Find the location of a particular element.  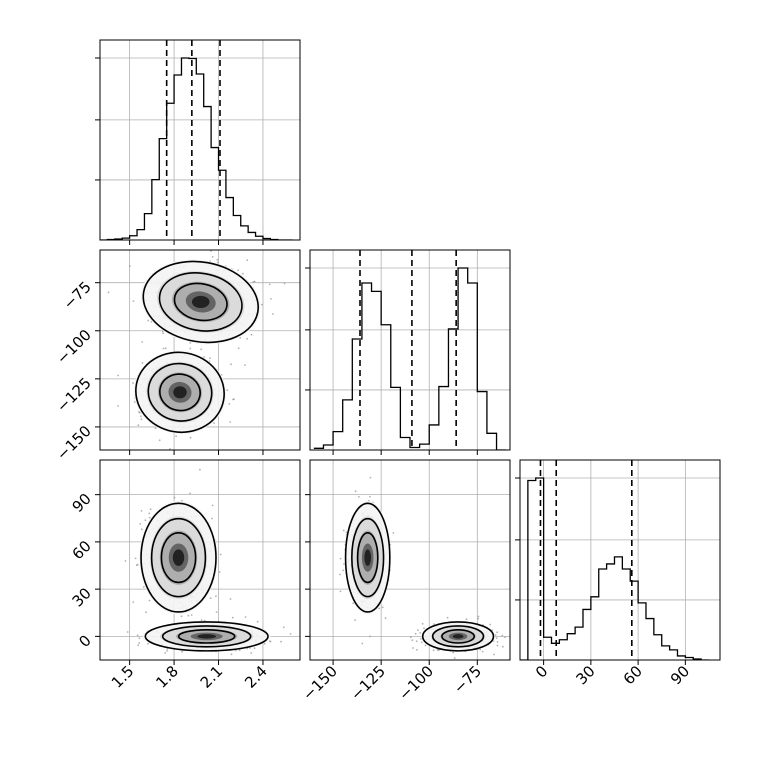

x-tick-label: −75 is located at coordinates (467, 679).